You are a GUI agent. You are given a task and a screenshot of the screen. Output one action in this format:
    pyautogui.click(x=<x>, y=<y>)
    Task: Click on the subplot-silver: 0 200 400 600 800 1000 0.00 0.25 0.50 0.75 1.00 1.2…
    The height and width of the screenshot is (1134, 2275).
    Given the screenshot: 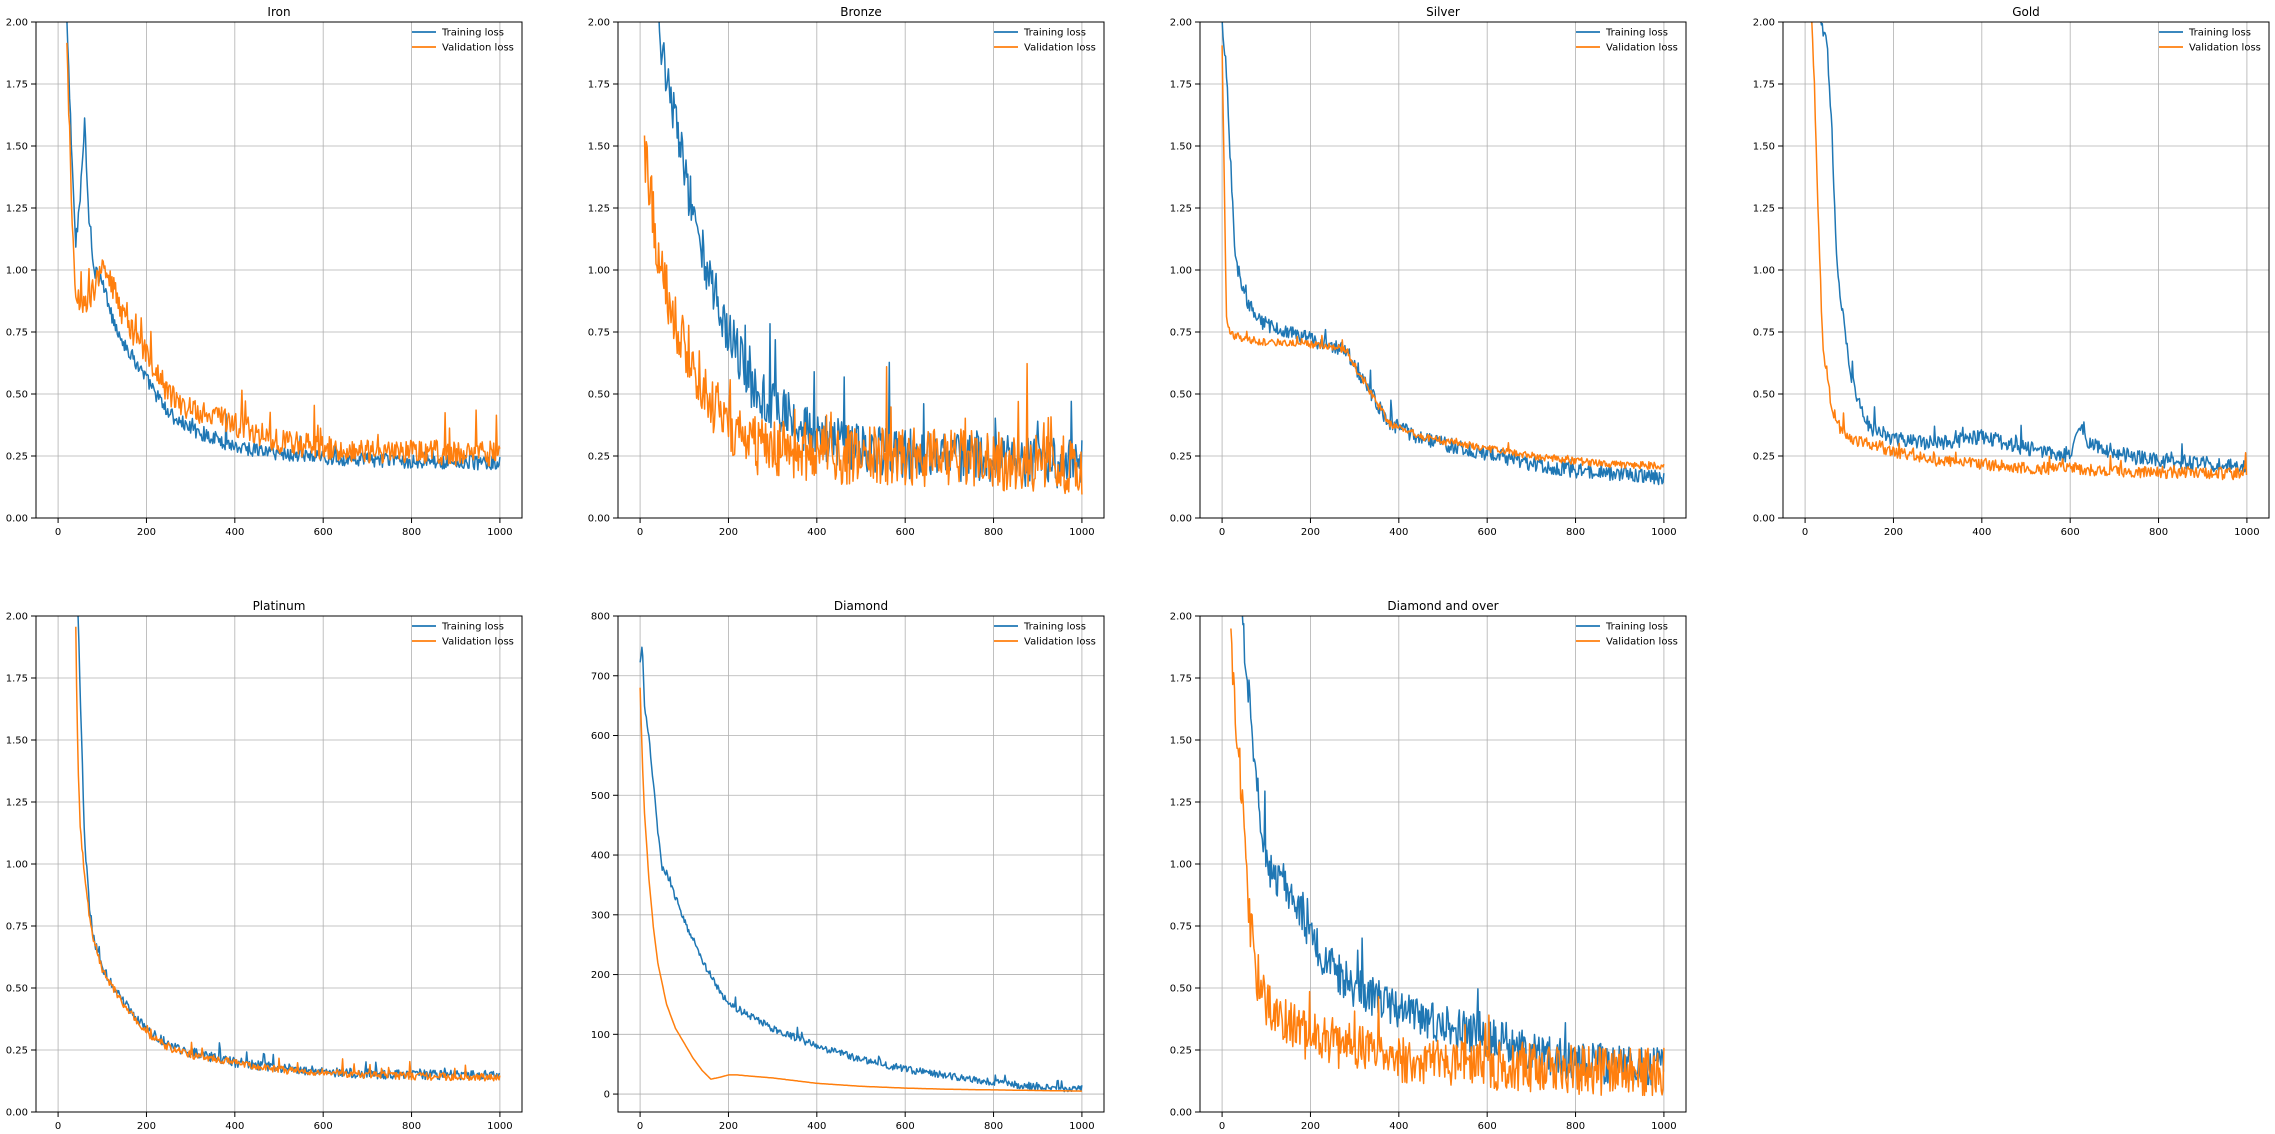 What is the action you would take?
    pyautogui.click(x=1428, y=271)
    